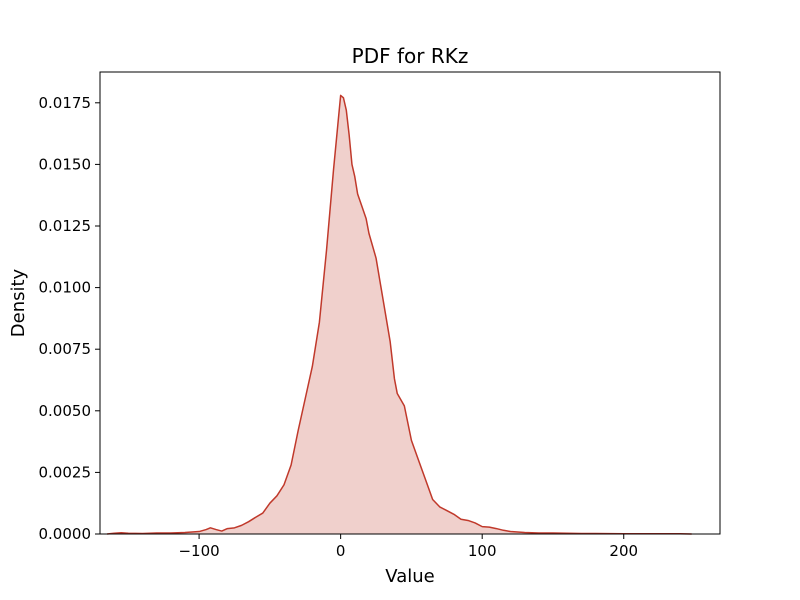 The image size is (800, 600). Describe the element at coordinates (410, 56) in the screenshot. I see `chart-title: PDF for RKz` at that location.